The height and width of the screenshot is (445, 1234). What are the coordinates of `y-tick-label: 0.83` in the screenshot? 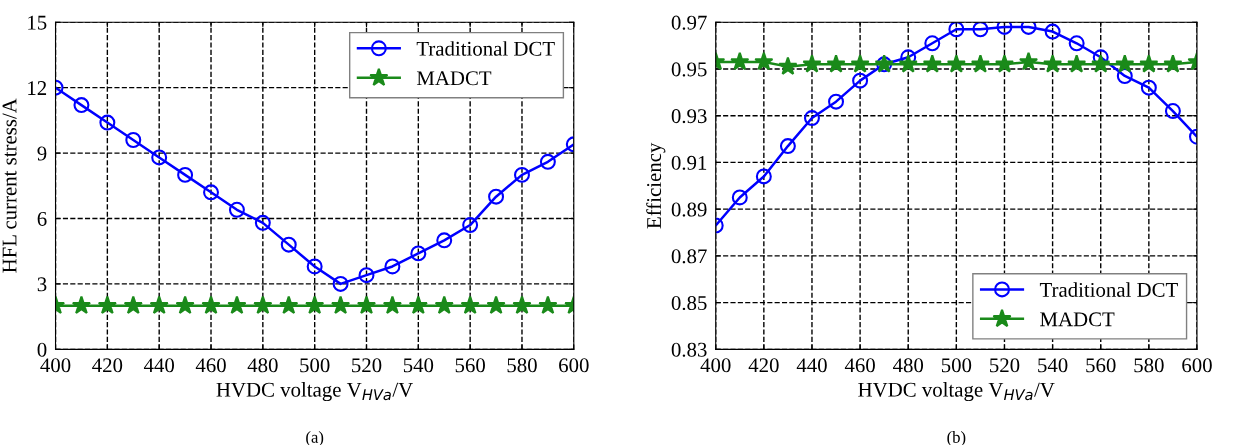 It's located at (689, 349).